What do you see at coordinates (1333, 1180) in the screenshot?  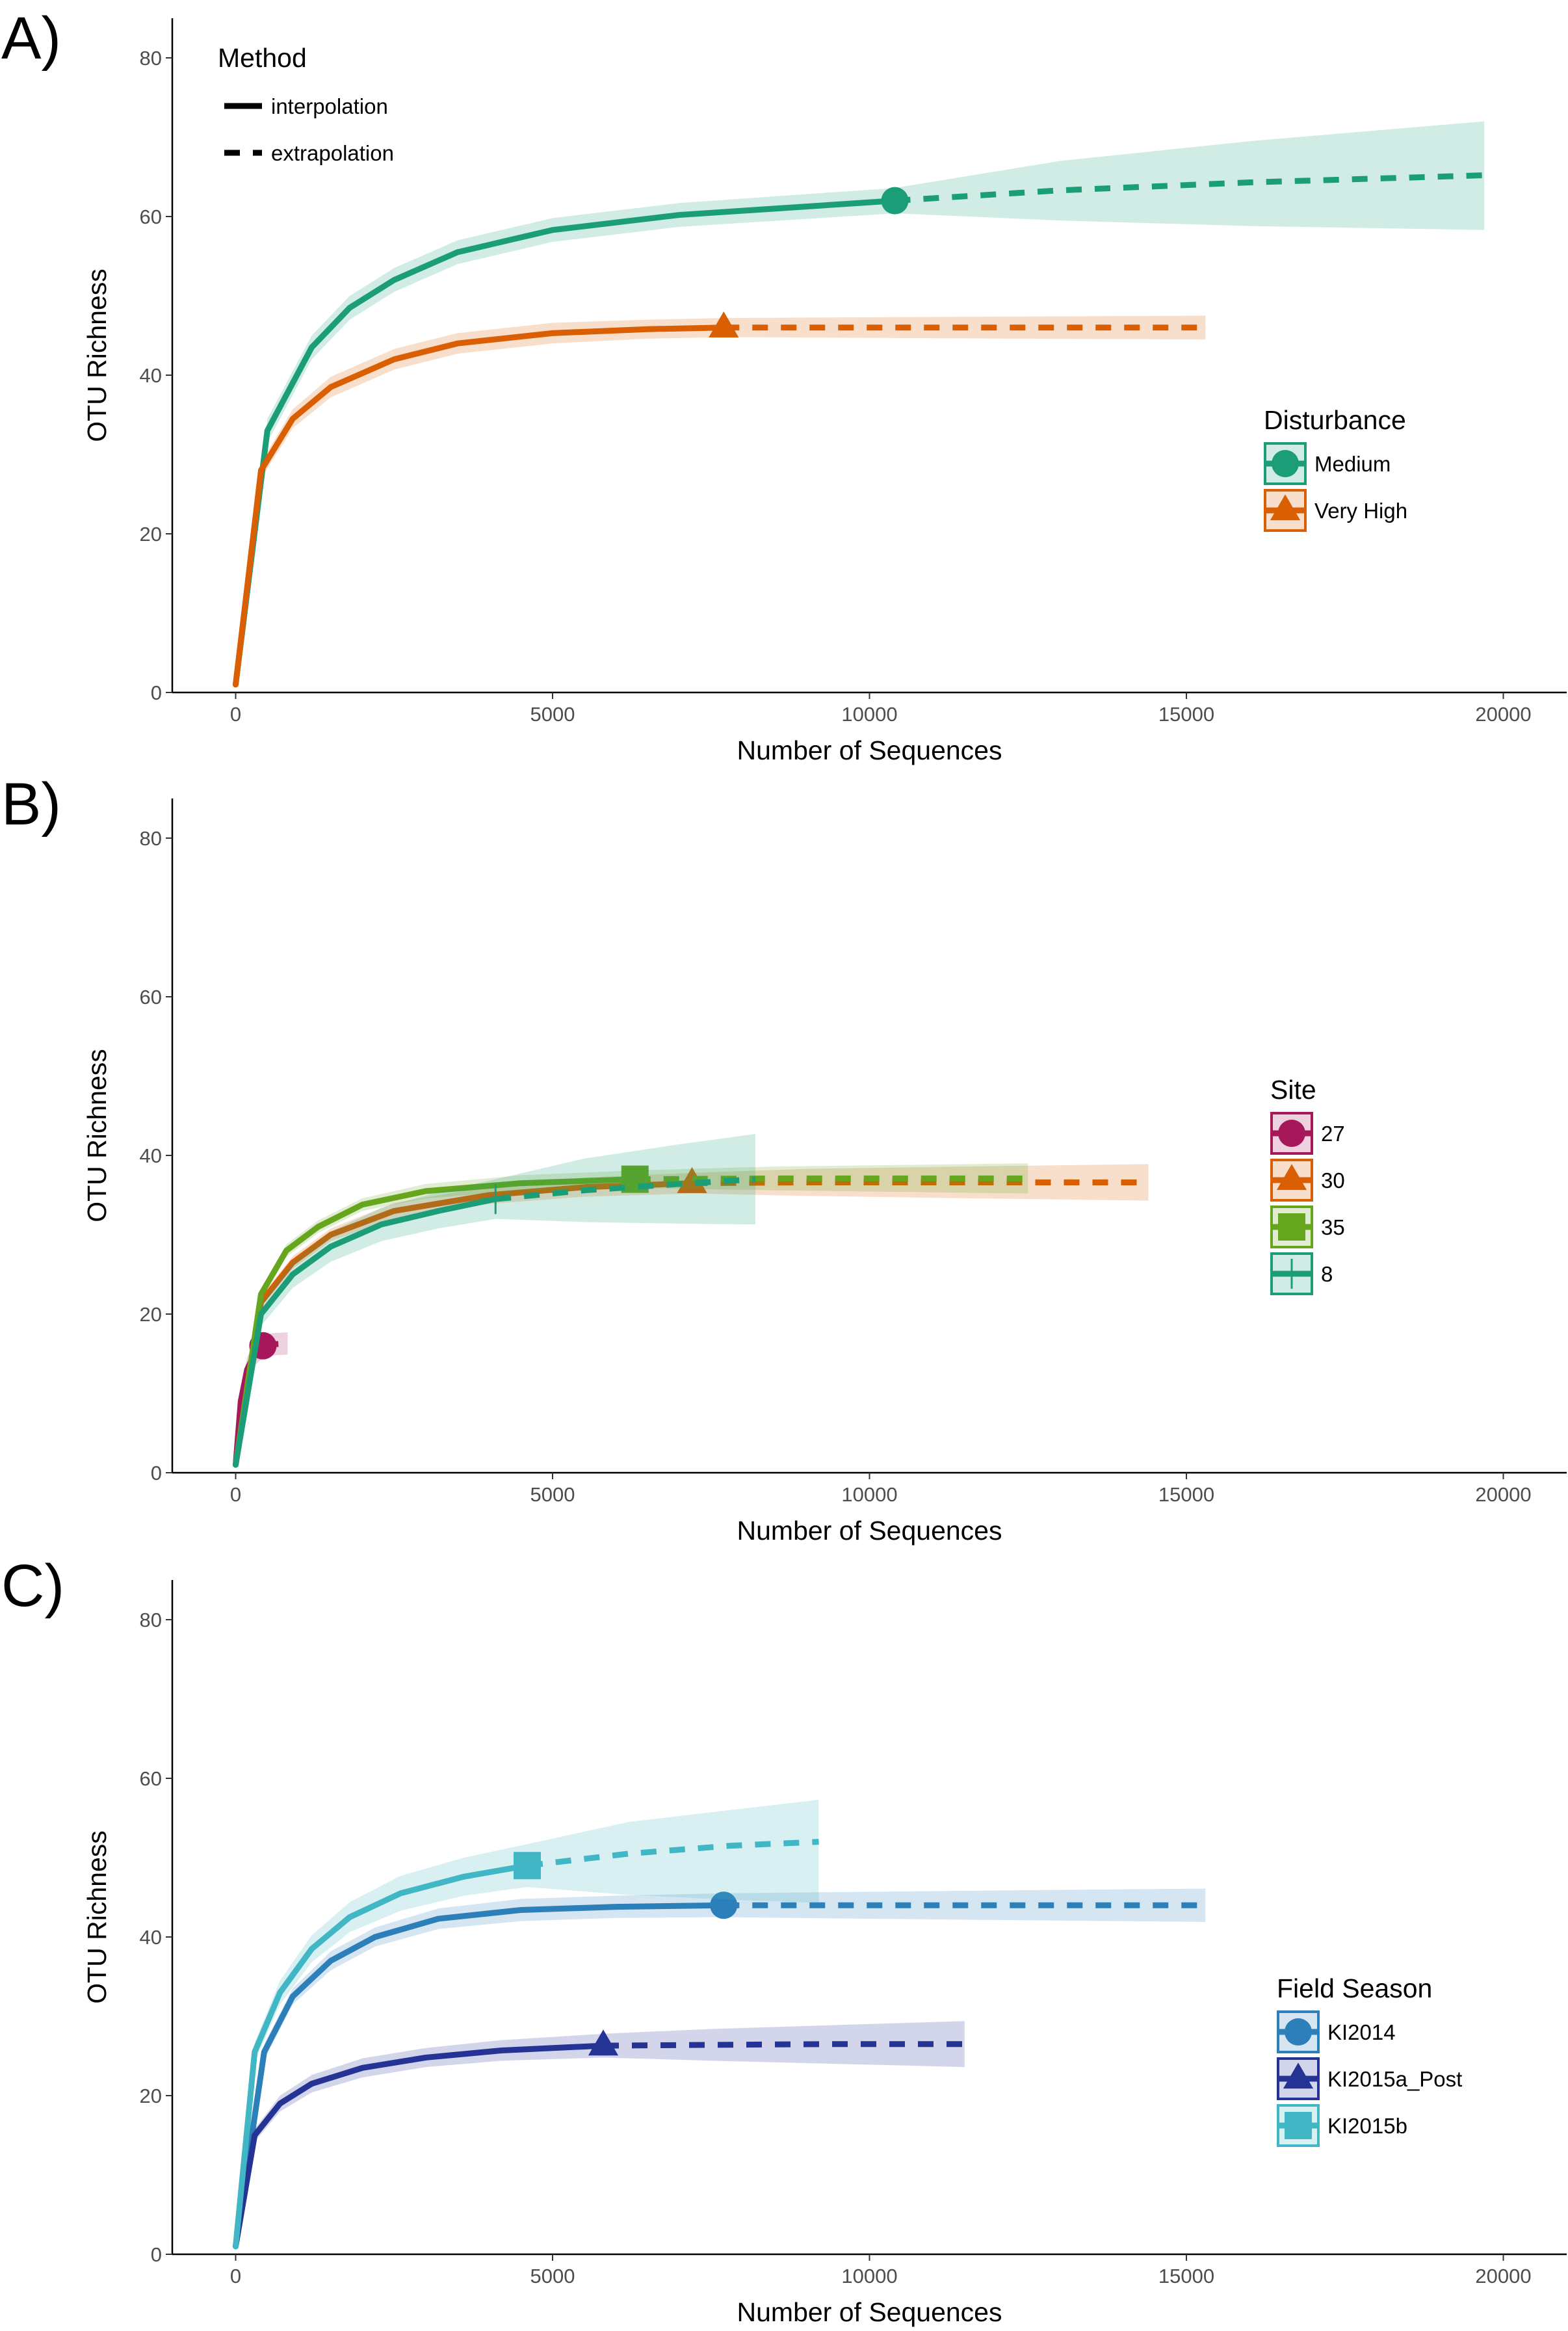 I see `legend-label: 30` at bounding box center [1333, 1180].